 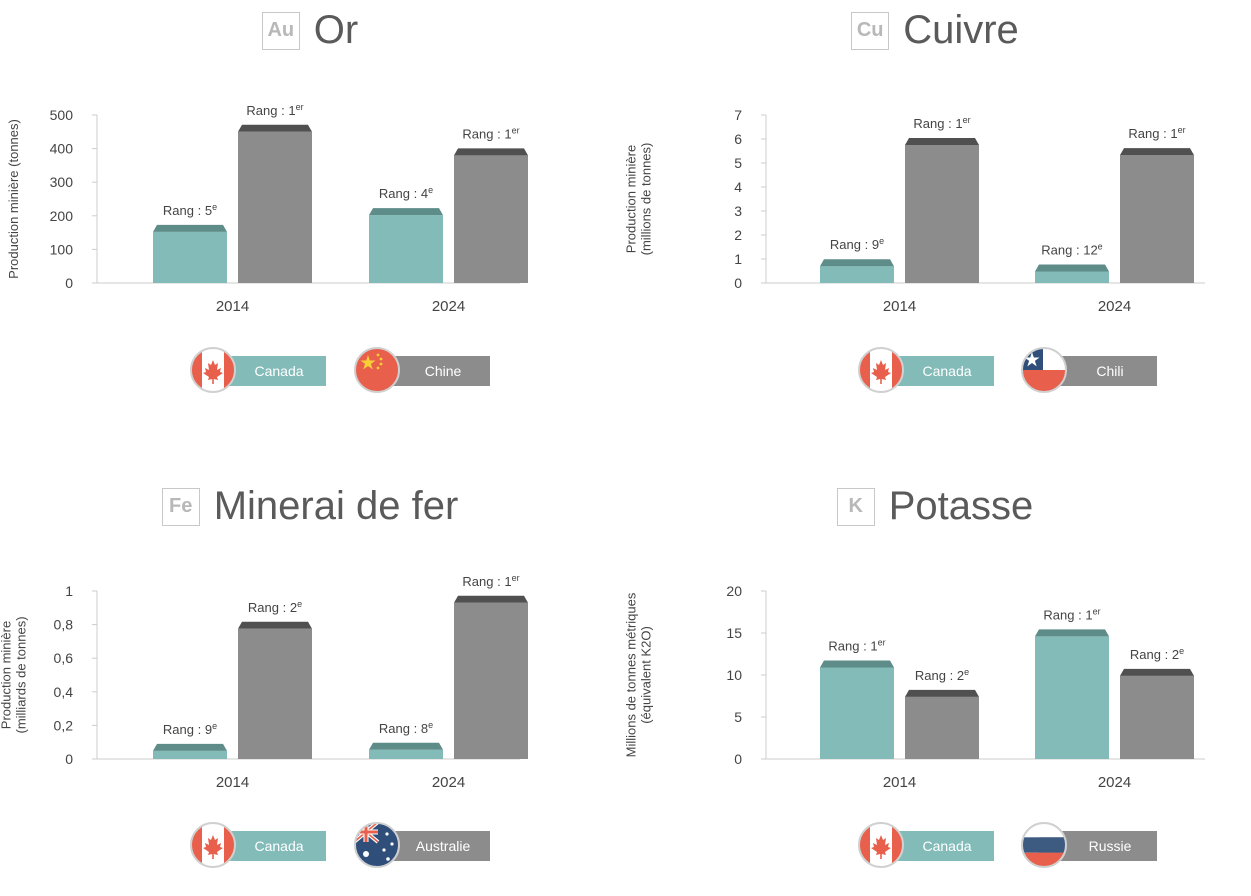 I want to click on chart-title: Cuivre, so click(x=961, y=30).